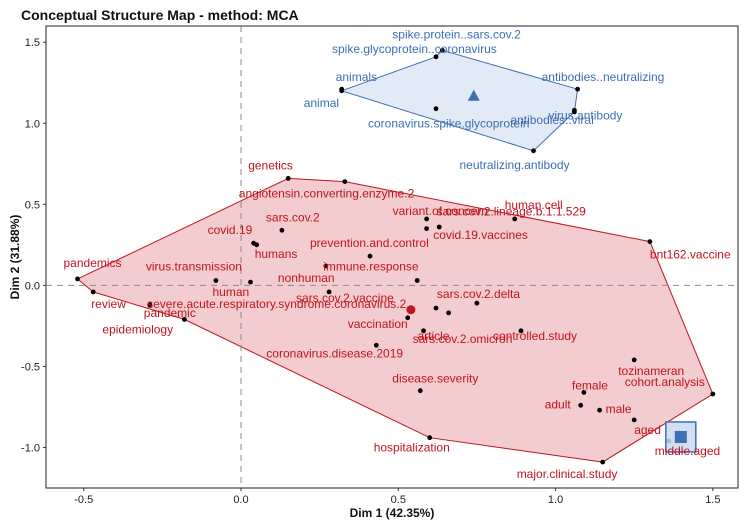  I want to click on point-spike-glycoprotein-coronavirus, so click(436, 57).